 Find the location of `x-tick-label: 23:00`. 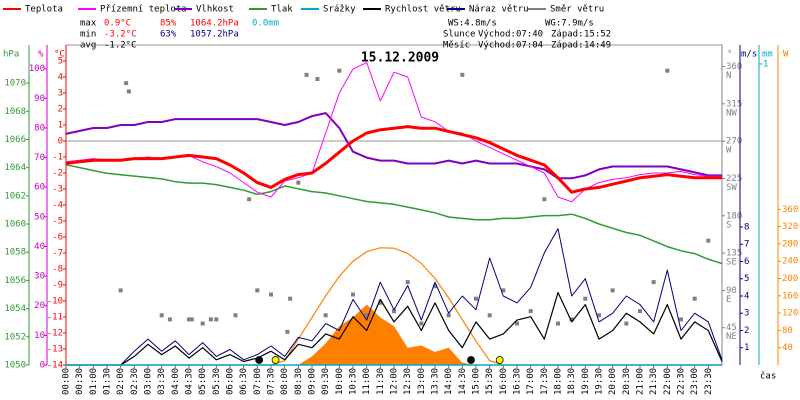

x-tick-label: 23:00 is located at coordinates (695, 381).